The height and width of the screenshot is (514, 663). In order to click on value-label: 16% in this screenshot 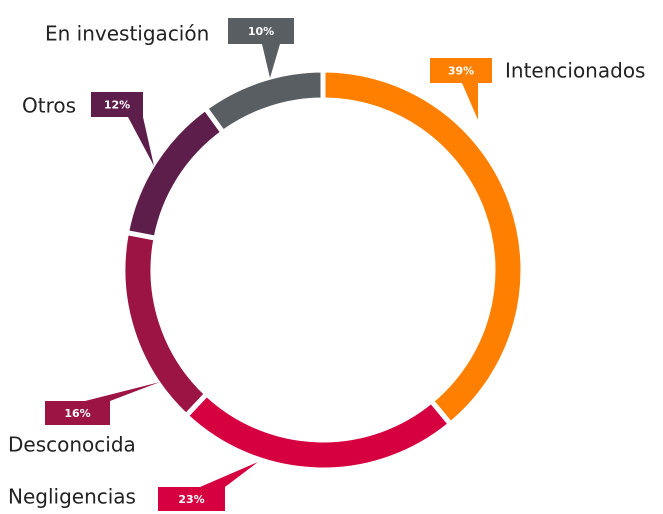, I will do `click(77, 413)`.